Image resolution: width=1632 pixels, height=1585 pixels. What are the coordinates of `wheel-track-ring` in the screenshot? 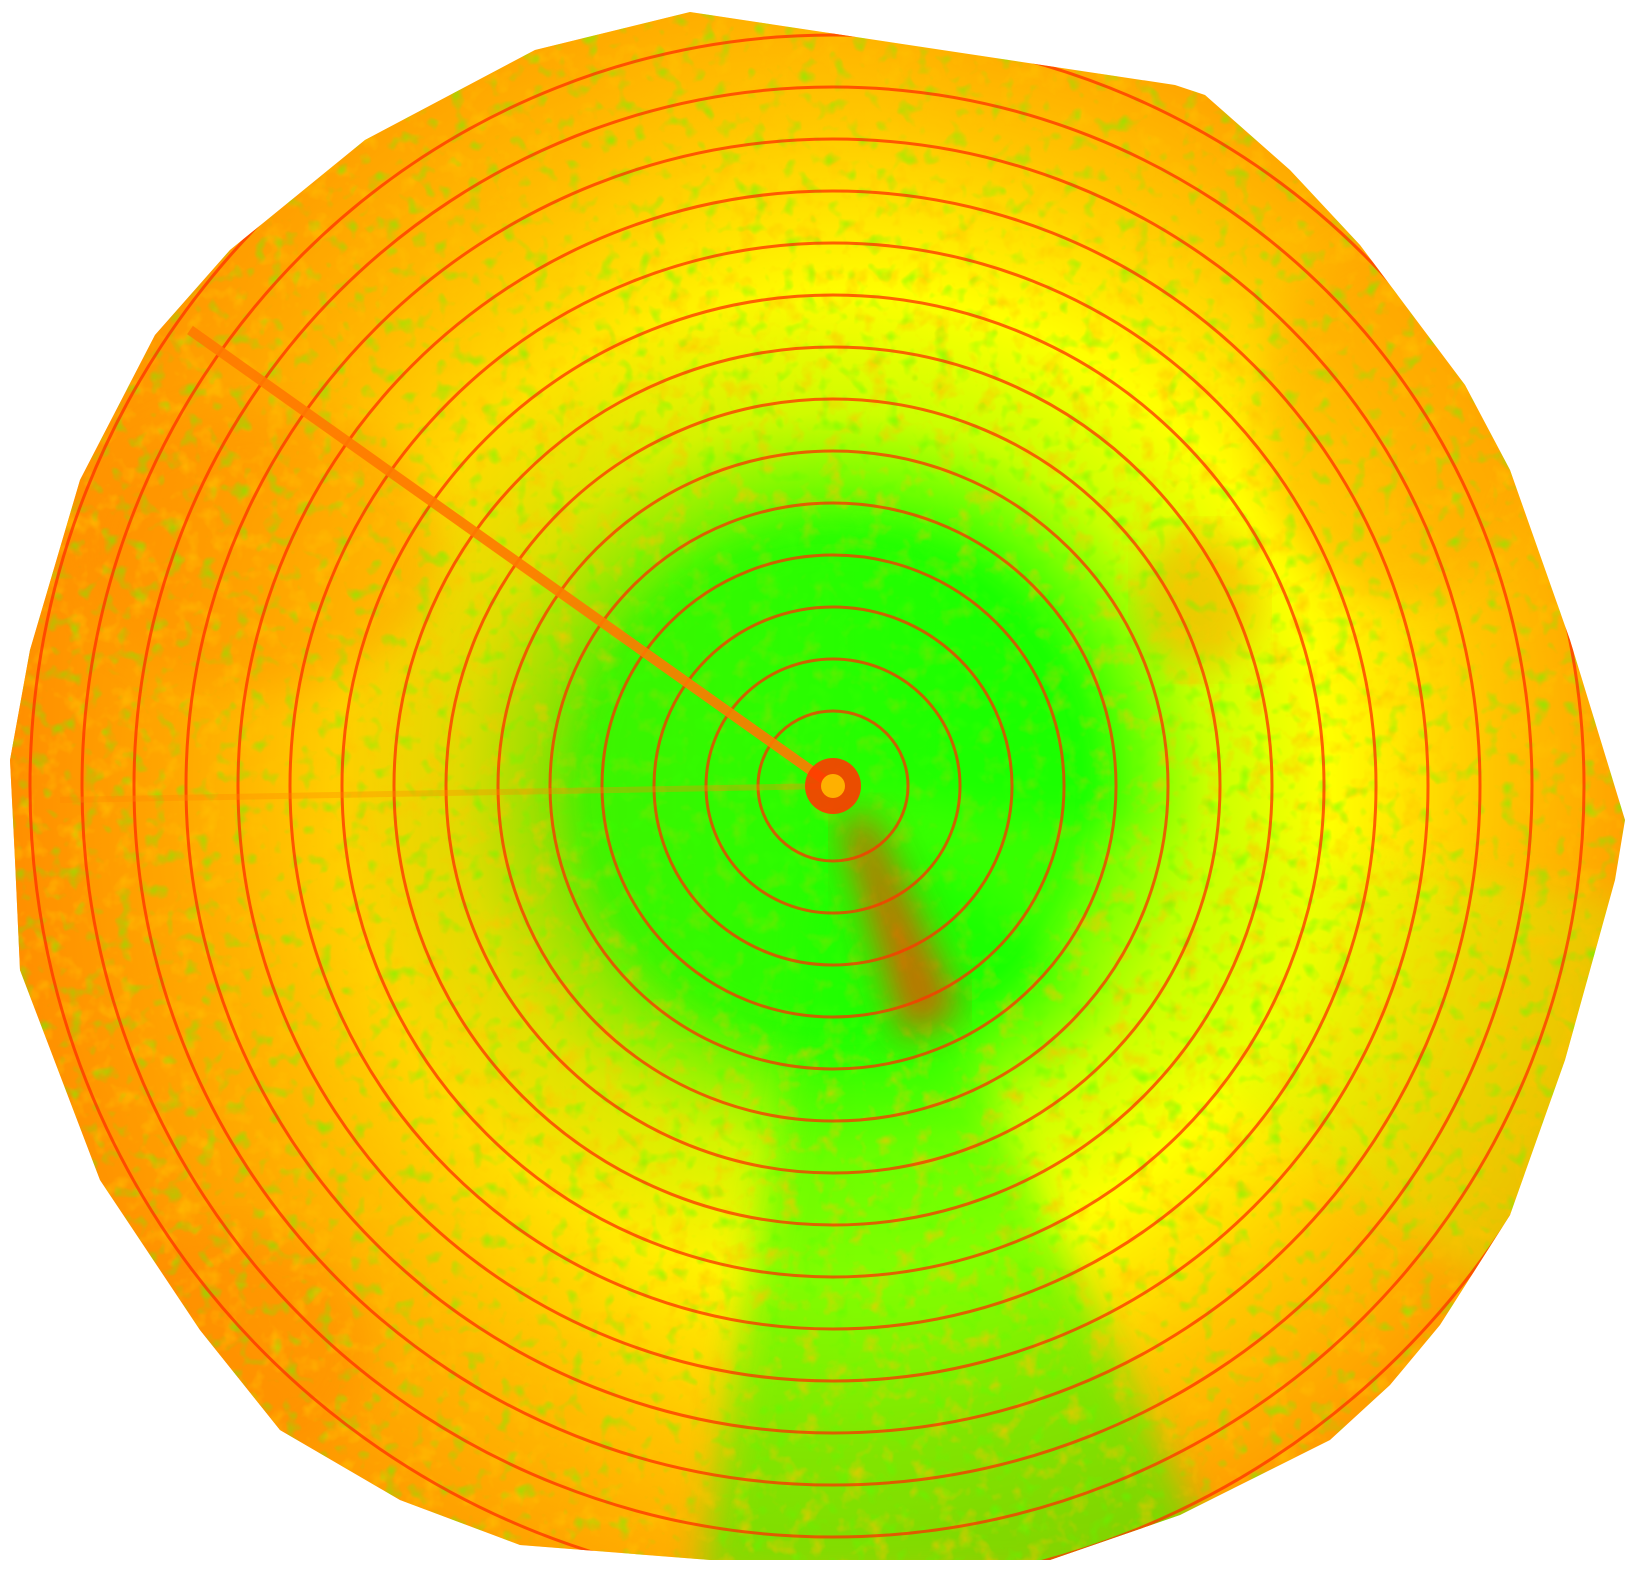 It's located at (833, 786).